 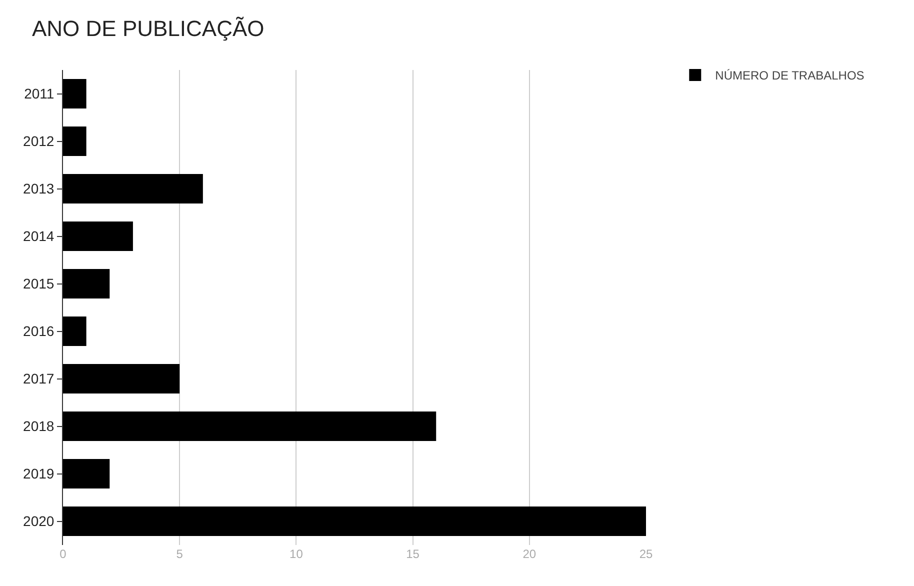 I want to click on y-tick-label: 2015, so click(x=38, y=284).